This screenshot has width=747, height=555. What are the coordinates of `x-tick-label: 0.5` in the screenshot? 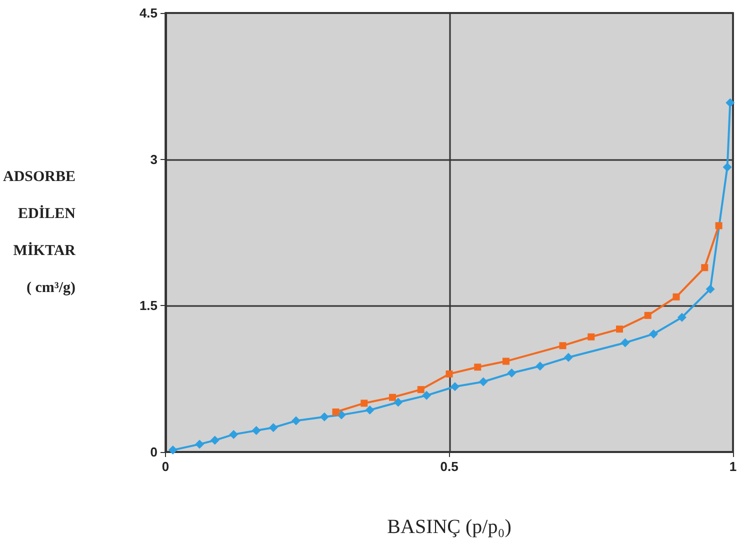 It's located at (449, 466).